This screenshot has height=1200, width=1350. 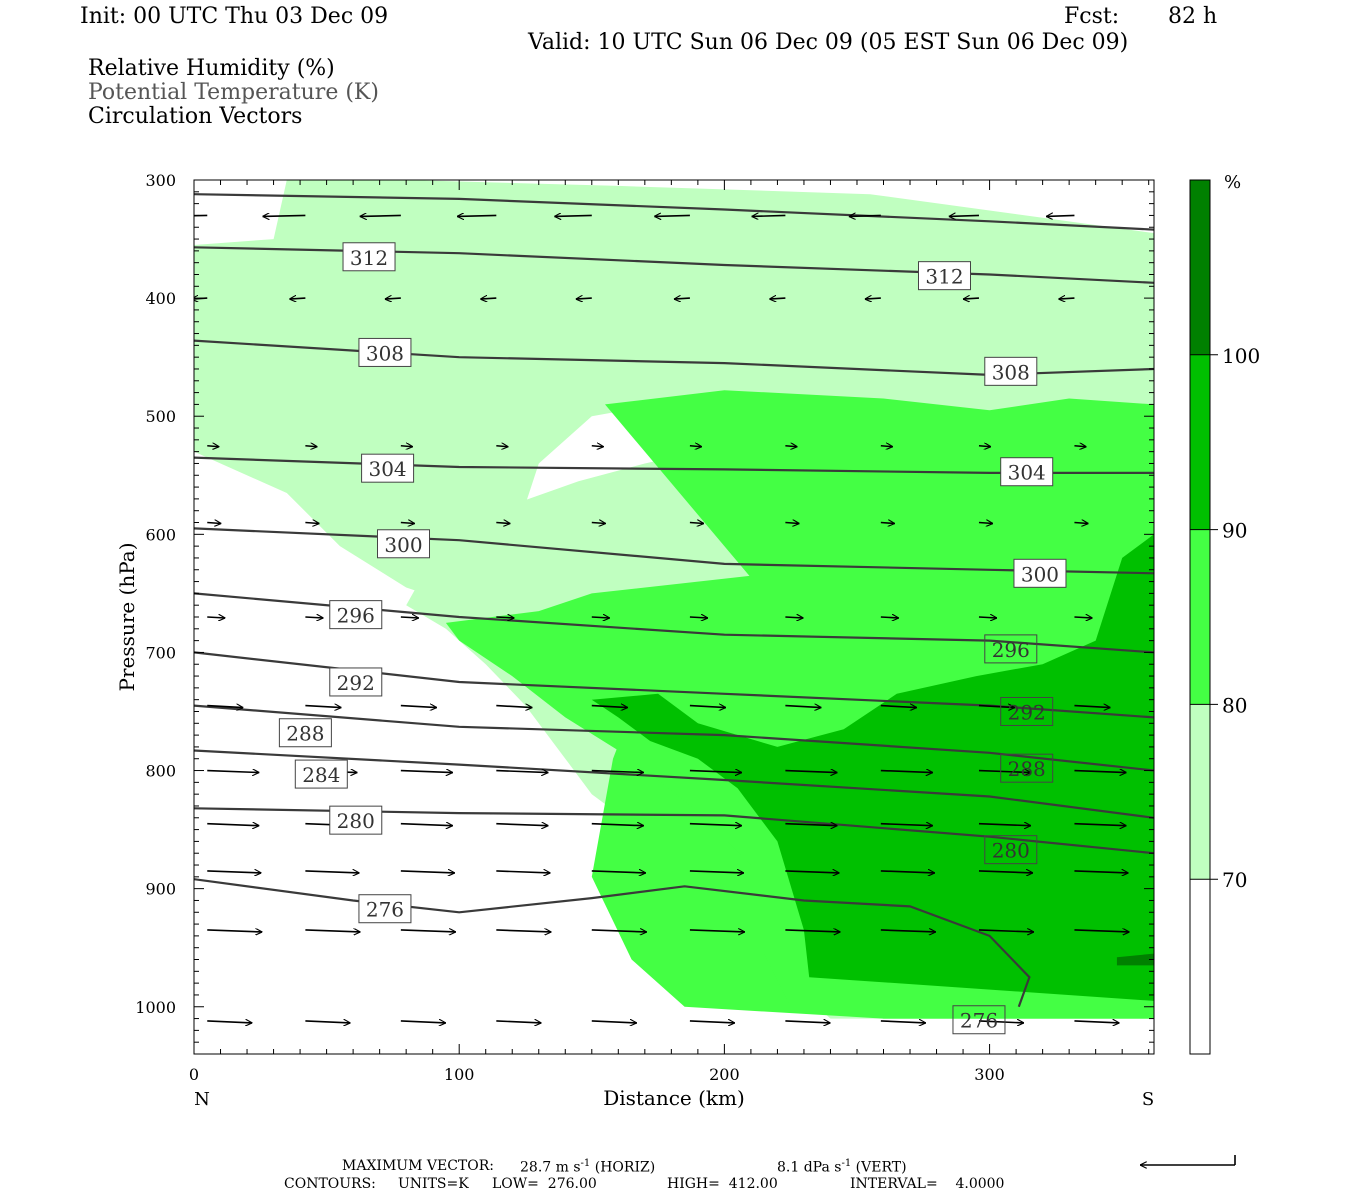 I want to click on contour-label-308: 308, so click(x=1011, y=371).